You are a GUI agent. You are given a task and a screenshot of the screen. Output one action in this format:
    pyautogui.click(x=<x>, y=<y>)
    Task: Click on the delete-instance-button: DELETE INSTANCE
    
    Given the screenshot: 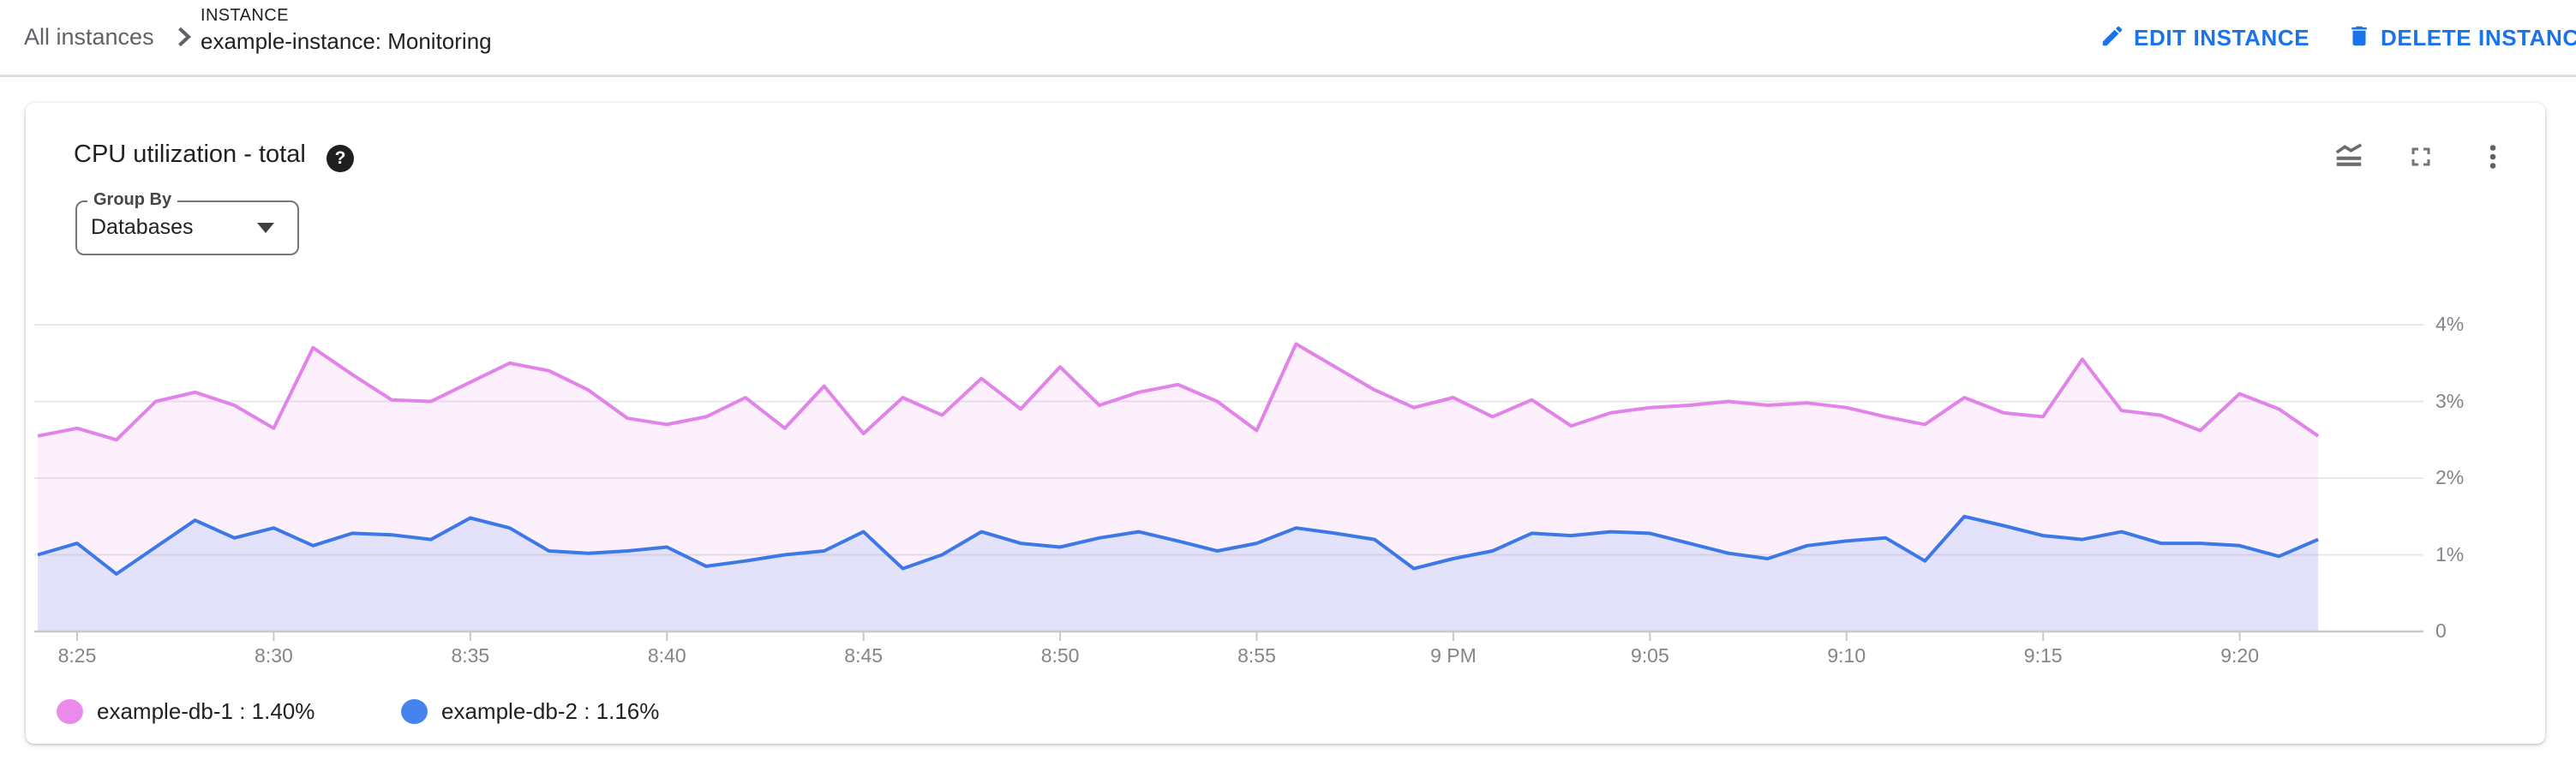 What is the action you would take?
    pyautogui.click(x=2461, y=38)
    